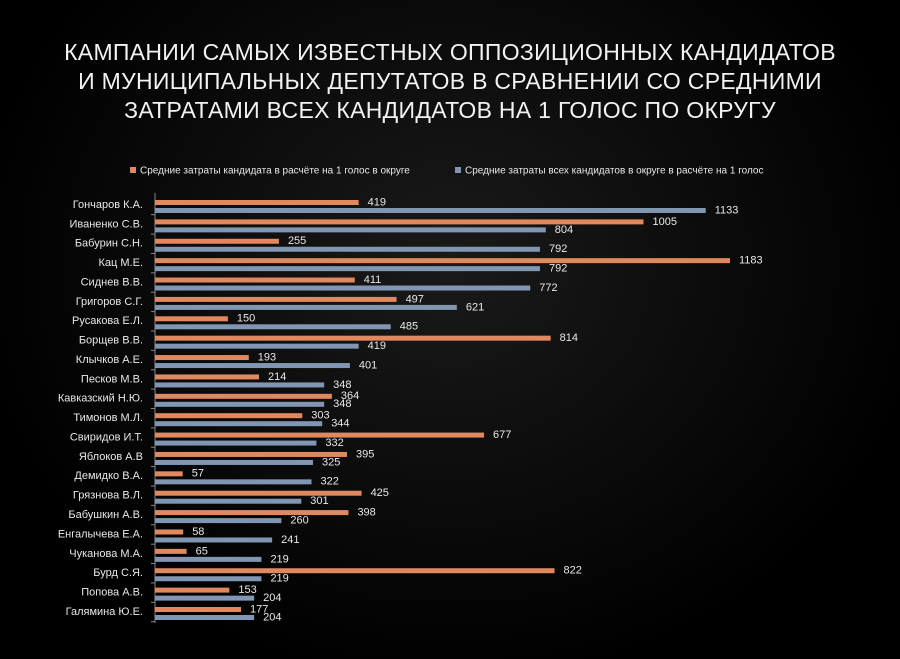 The width and height of the screenshot is (900, 659). What do you see at coordinates (548, 288) in the screenshot?
I see `value-label: 772` at bounding box center [548, 288].